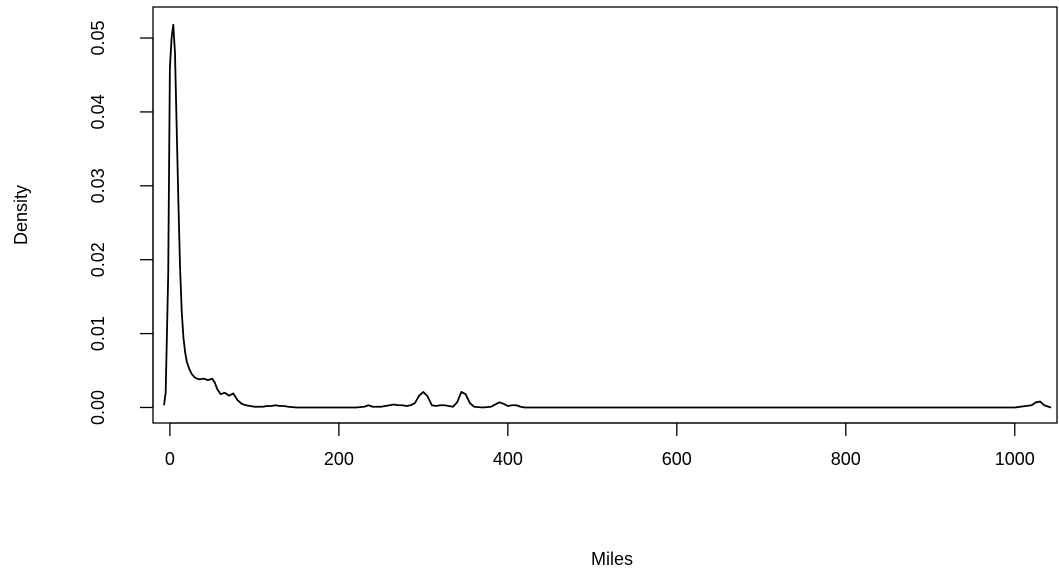 The image size is (1059, 573). Describe the element at coordinates (600, 445) in the screenshot. I see `x-axis: 0 200 400 600 800 1000` at that location.